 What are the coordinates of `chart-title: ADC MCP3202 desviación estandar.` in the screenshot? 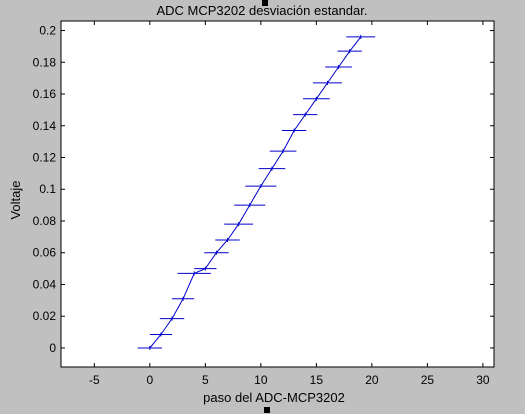 It's located at (261, 10).